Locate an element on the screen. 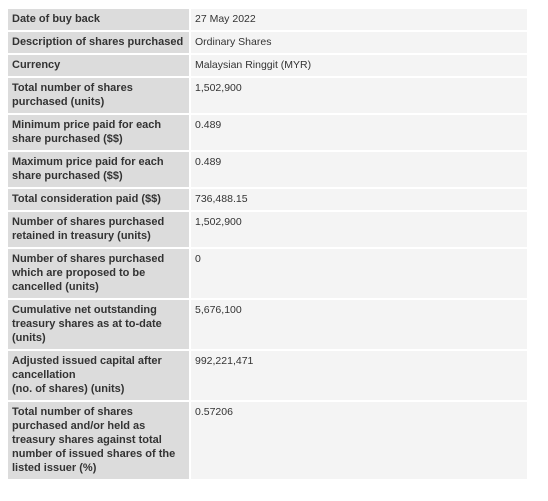  row-value-retained-in-treasury: 1,502,900 is located at coordinates (359, 229).